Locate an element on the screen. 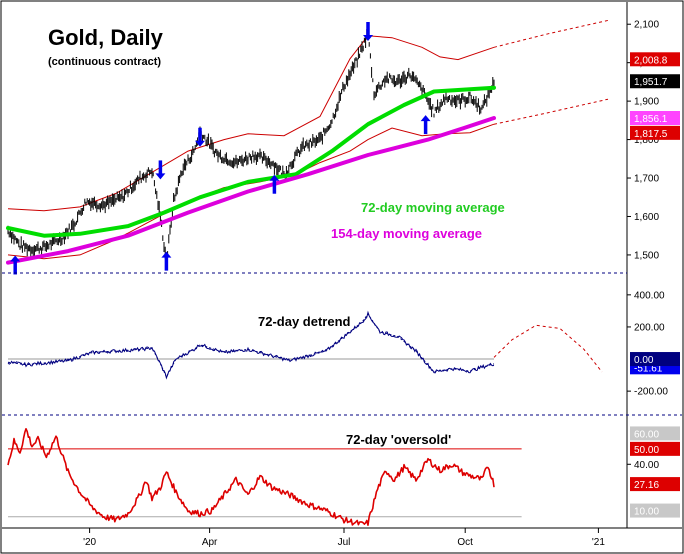 This screenshot has height=554, width=684. y-tick-label: 40.00 is located at coordinates (646, 465).